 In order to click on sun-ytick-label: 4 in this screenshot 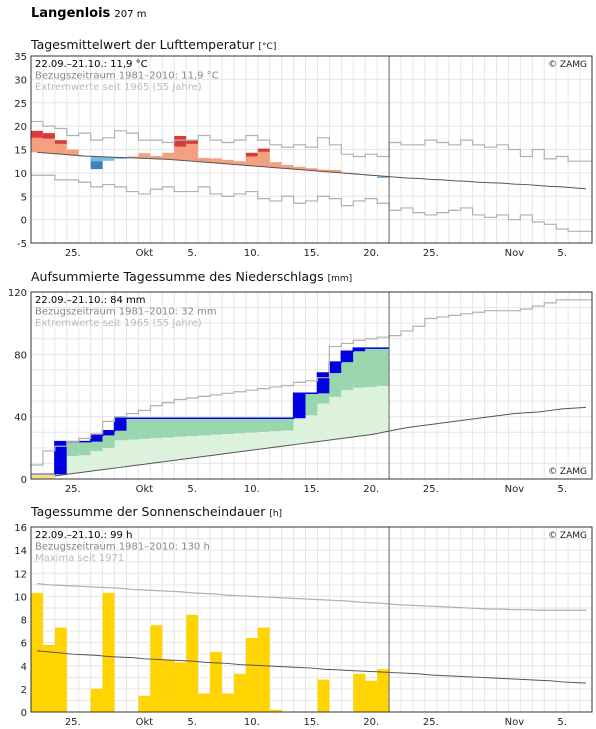, I will do `click(24, 667)`.